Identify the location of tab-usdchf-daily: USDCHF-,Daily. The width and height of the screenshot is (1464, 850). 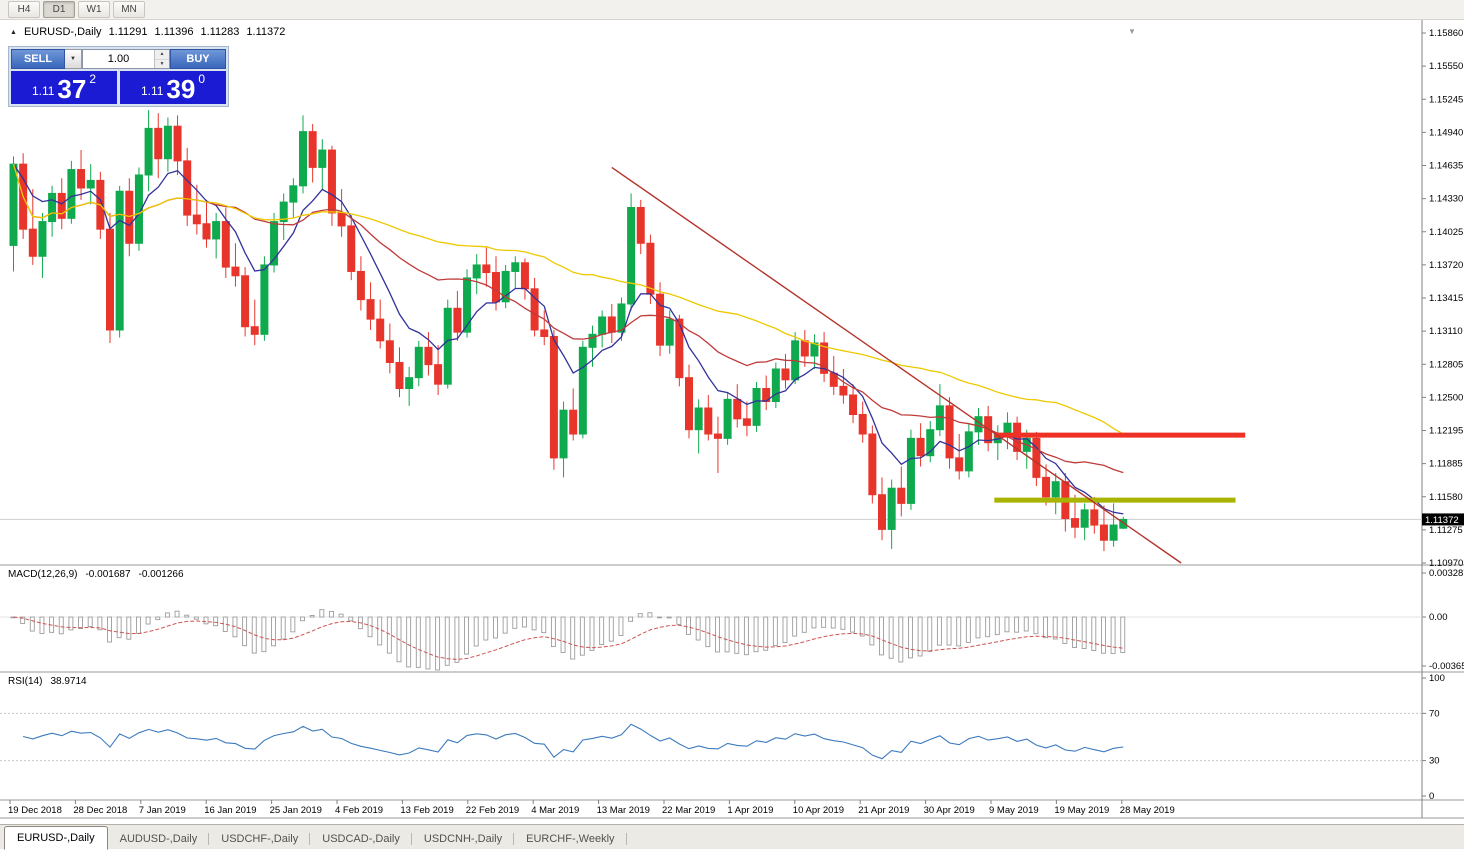
(260, 839).